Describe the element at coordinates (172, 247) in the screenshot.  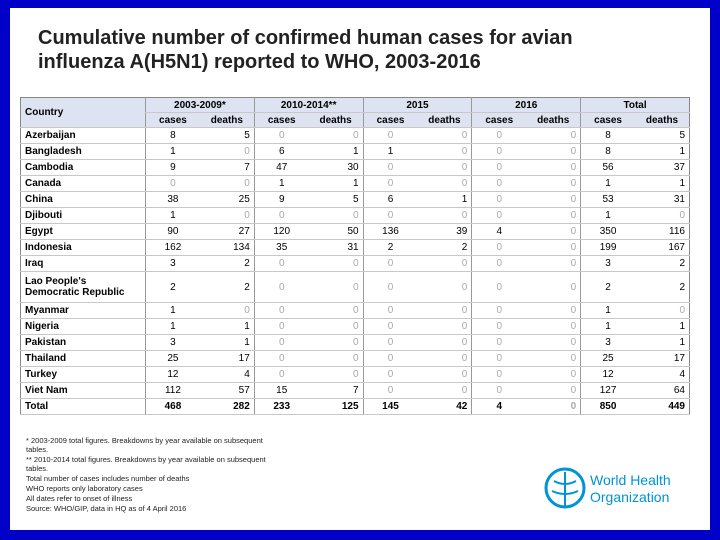
I see `number-cell: 162` at that location.